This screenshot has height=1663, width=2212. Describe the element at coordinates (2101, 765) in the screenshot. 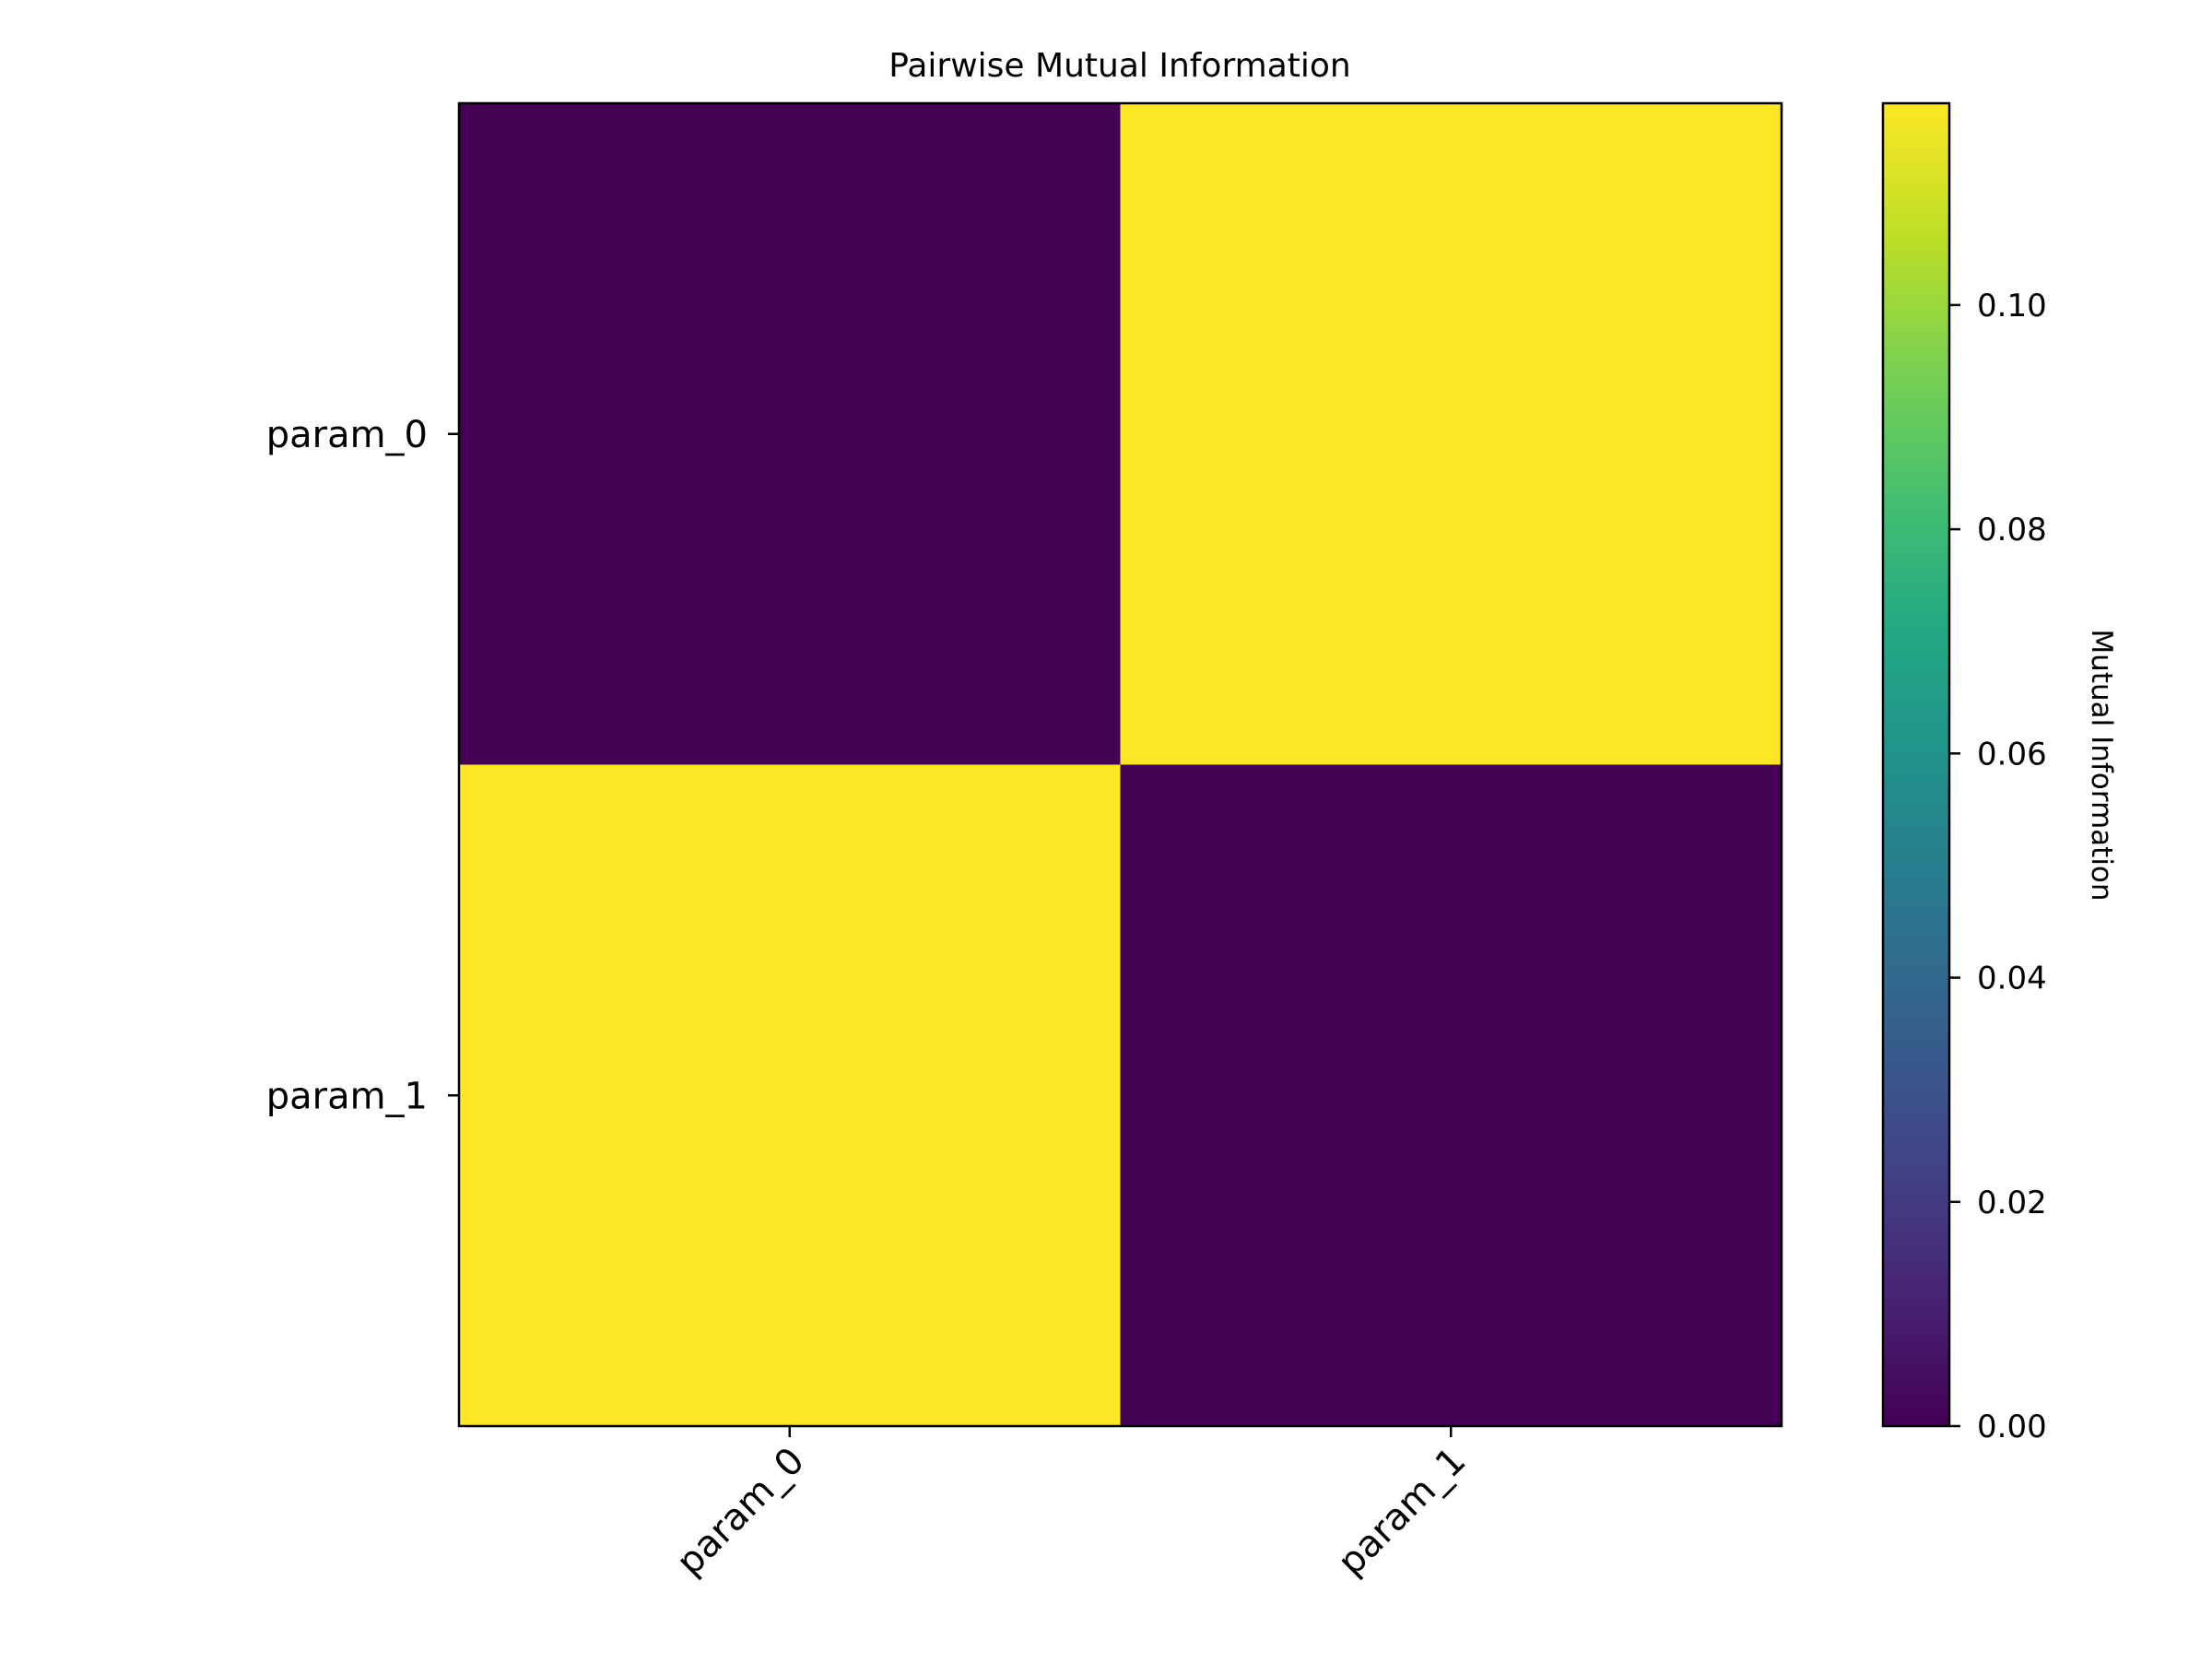

I see `colorbar-label: Mutual Information` at that location.